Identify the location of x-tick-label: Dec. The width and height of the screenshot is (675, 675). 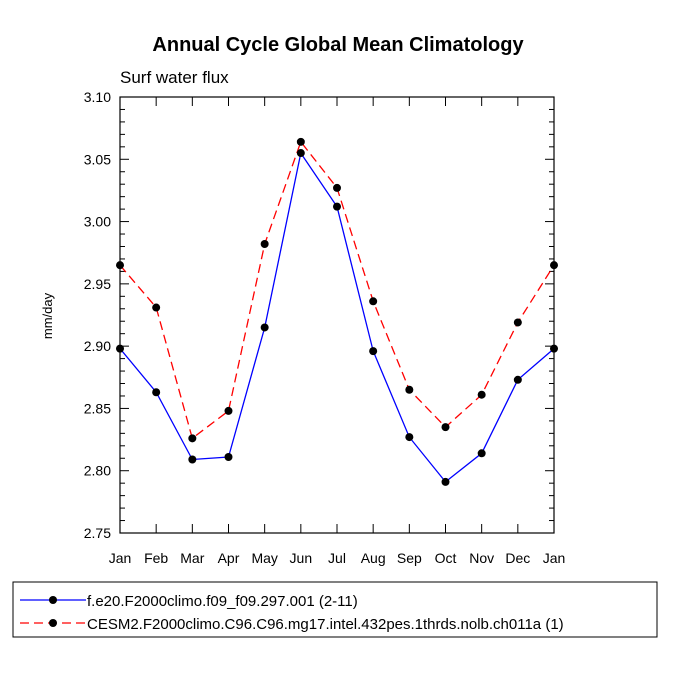
(517, 558).